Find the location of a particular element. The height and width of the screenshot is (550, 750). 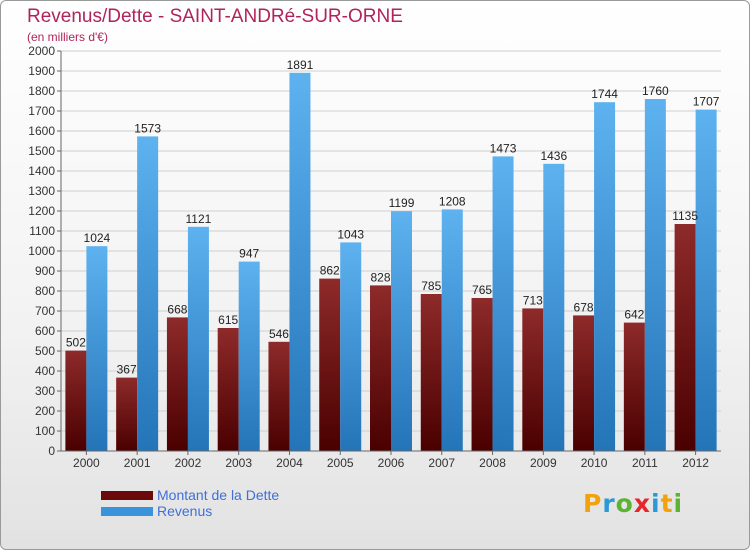

logo-letter: x is located at coordinates (642, 503).